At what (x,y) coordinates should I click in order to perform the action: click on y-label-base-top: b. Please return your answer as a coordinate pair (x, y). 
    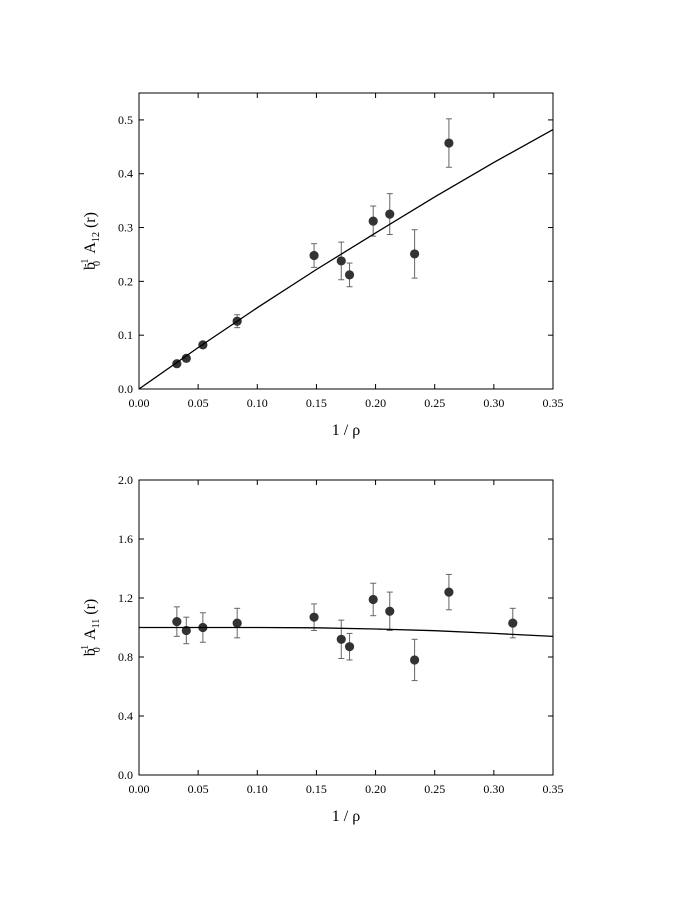
    Looking at the image, I should click on (90, 266).